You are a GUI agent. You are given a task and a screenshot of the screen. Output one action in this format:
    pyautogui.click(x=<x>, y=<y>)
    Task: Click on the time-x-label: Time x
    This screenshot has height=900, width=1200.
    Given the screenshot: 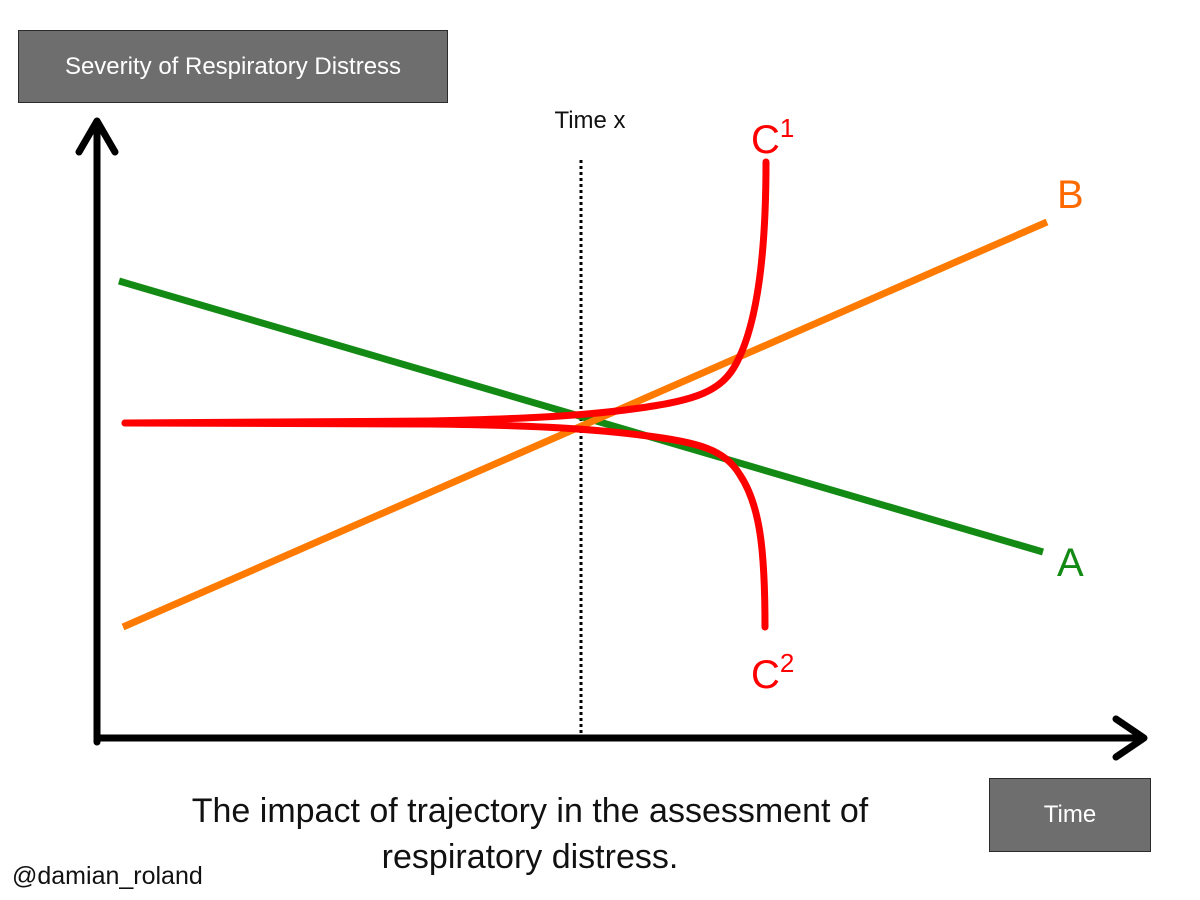 What is the action you would take?
    pyautogui.click(x=589, y=120)
    